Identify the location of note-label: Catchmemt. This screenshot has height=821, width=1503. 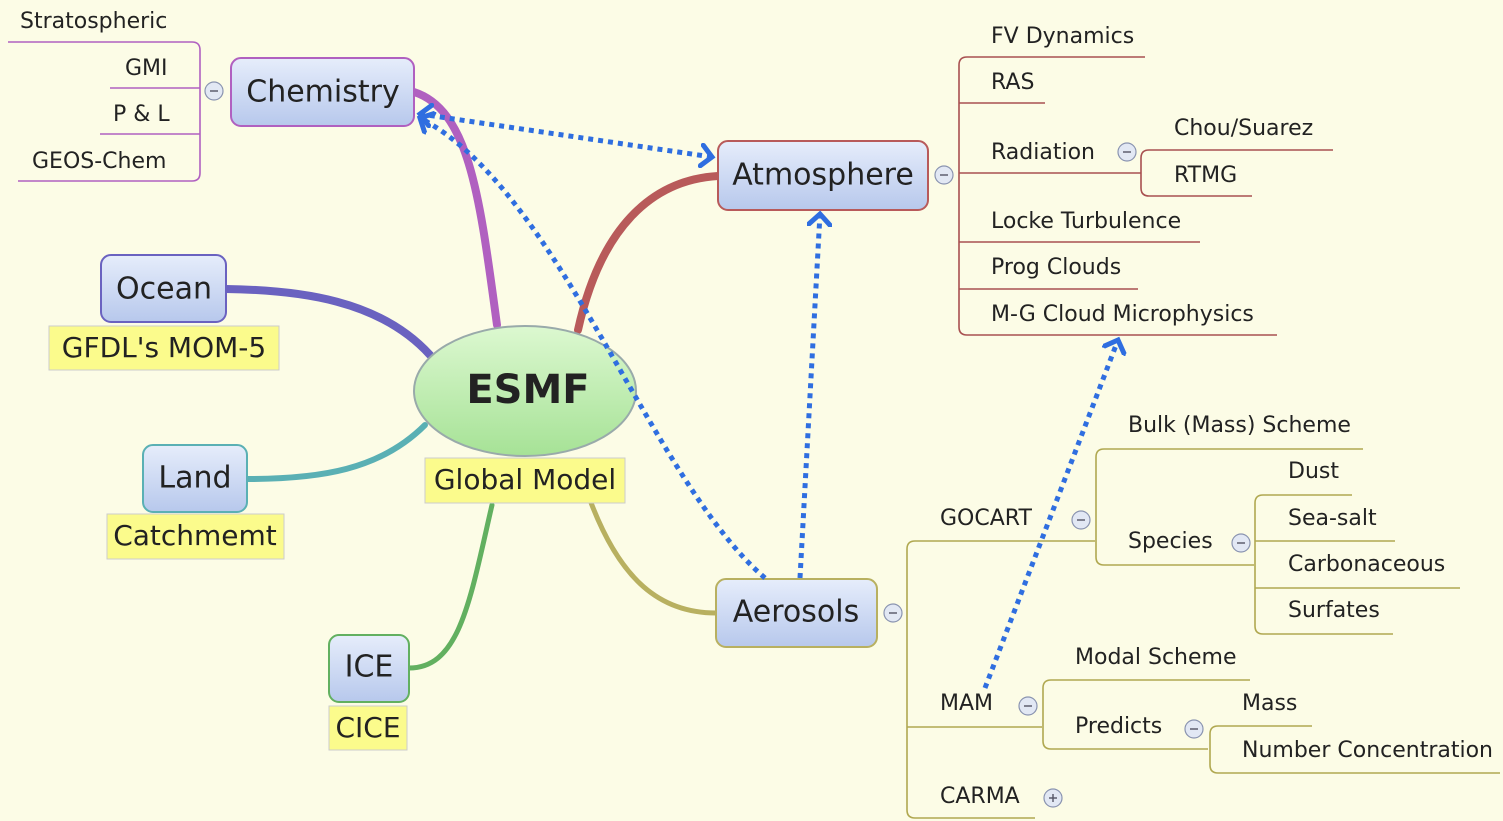
(195, 535).